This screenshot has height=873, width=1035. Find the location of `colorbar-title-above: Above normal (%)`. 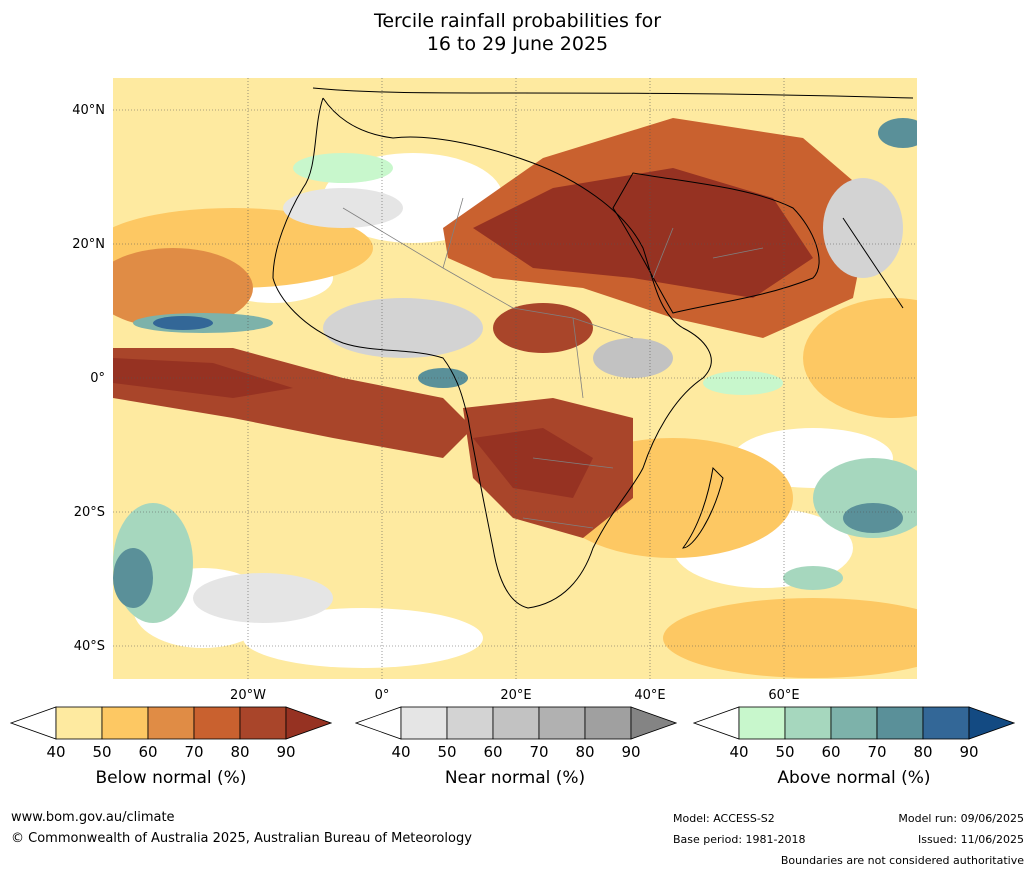

colorbar-title-above: Above normal (%) is located at coordinates (854, 778).